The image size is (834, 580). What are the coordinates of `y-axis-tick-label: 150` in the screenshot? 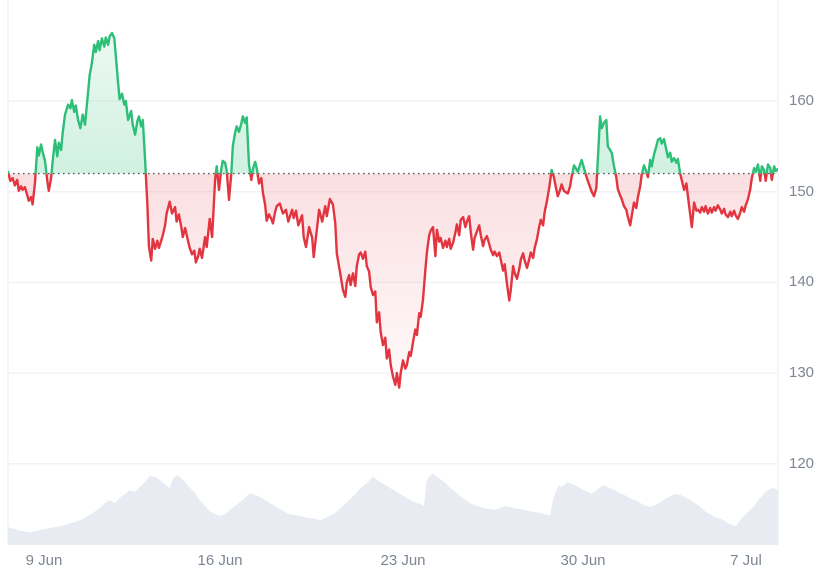 It's located at (802, 191).